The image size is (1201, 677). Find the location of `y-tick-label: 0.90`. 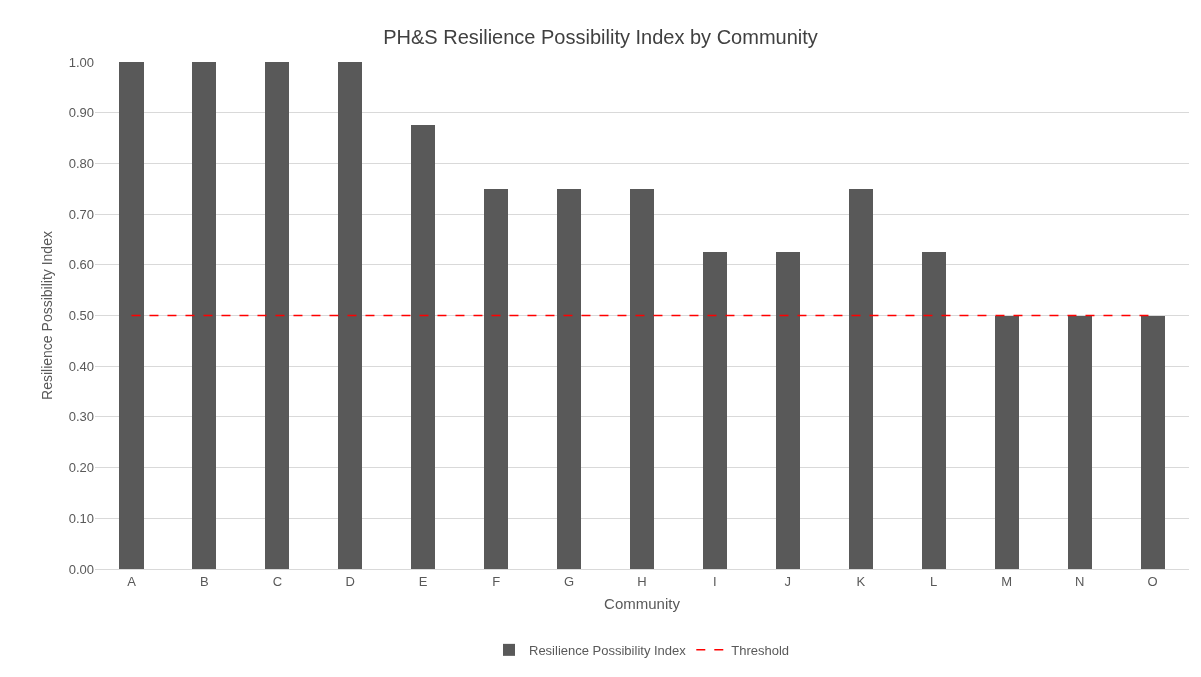

y-tick-label: 0.90 is located at coordinates (81, 113).